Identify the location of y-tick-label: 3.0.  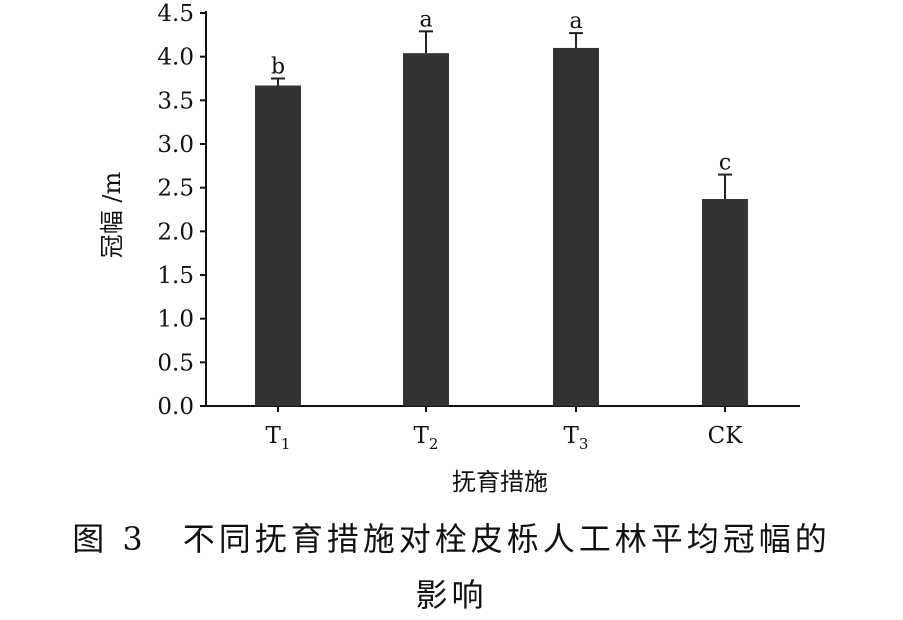
(175, 145).